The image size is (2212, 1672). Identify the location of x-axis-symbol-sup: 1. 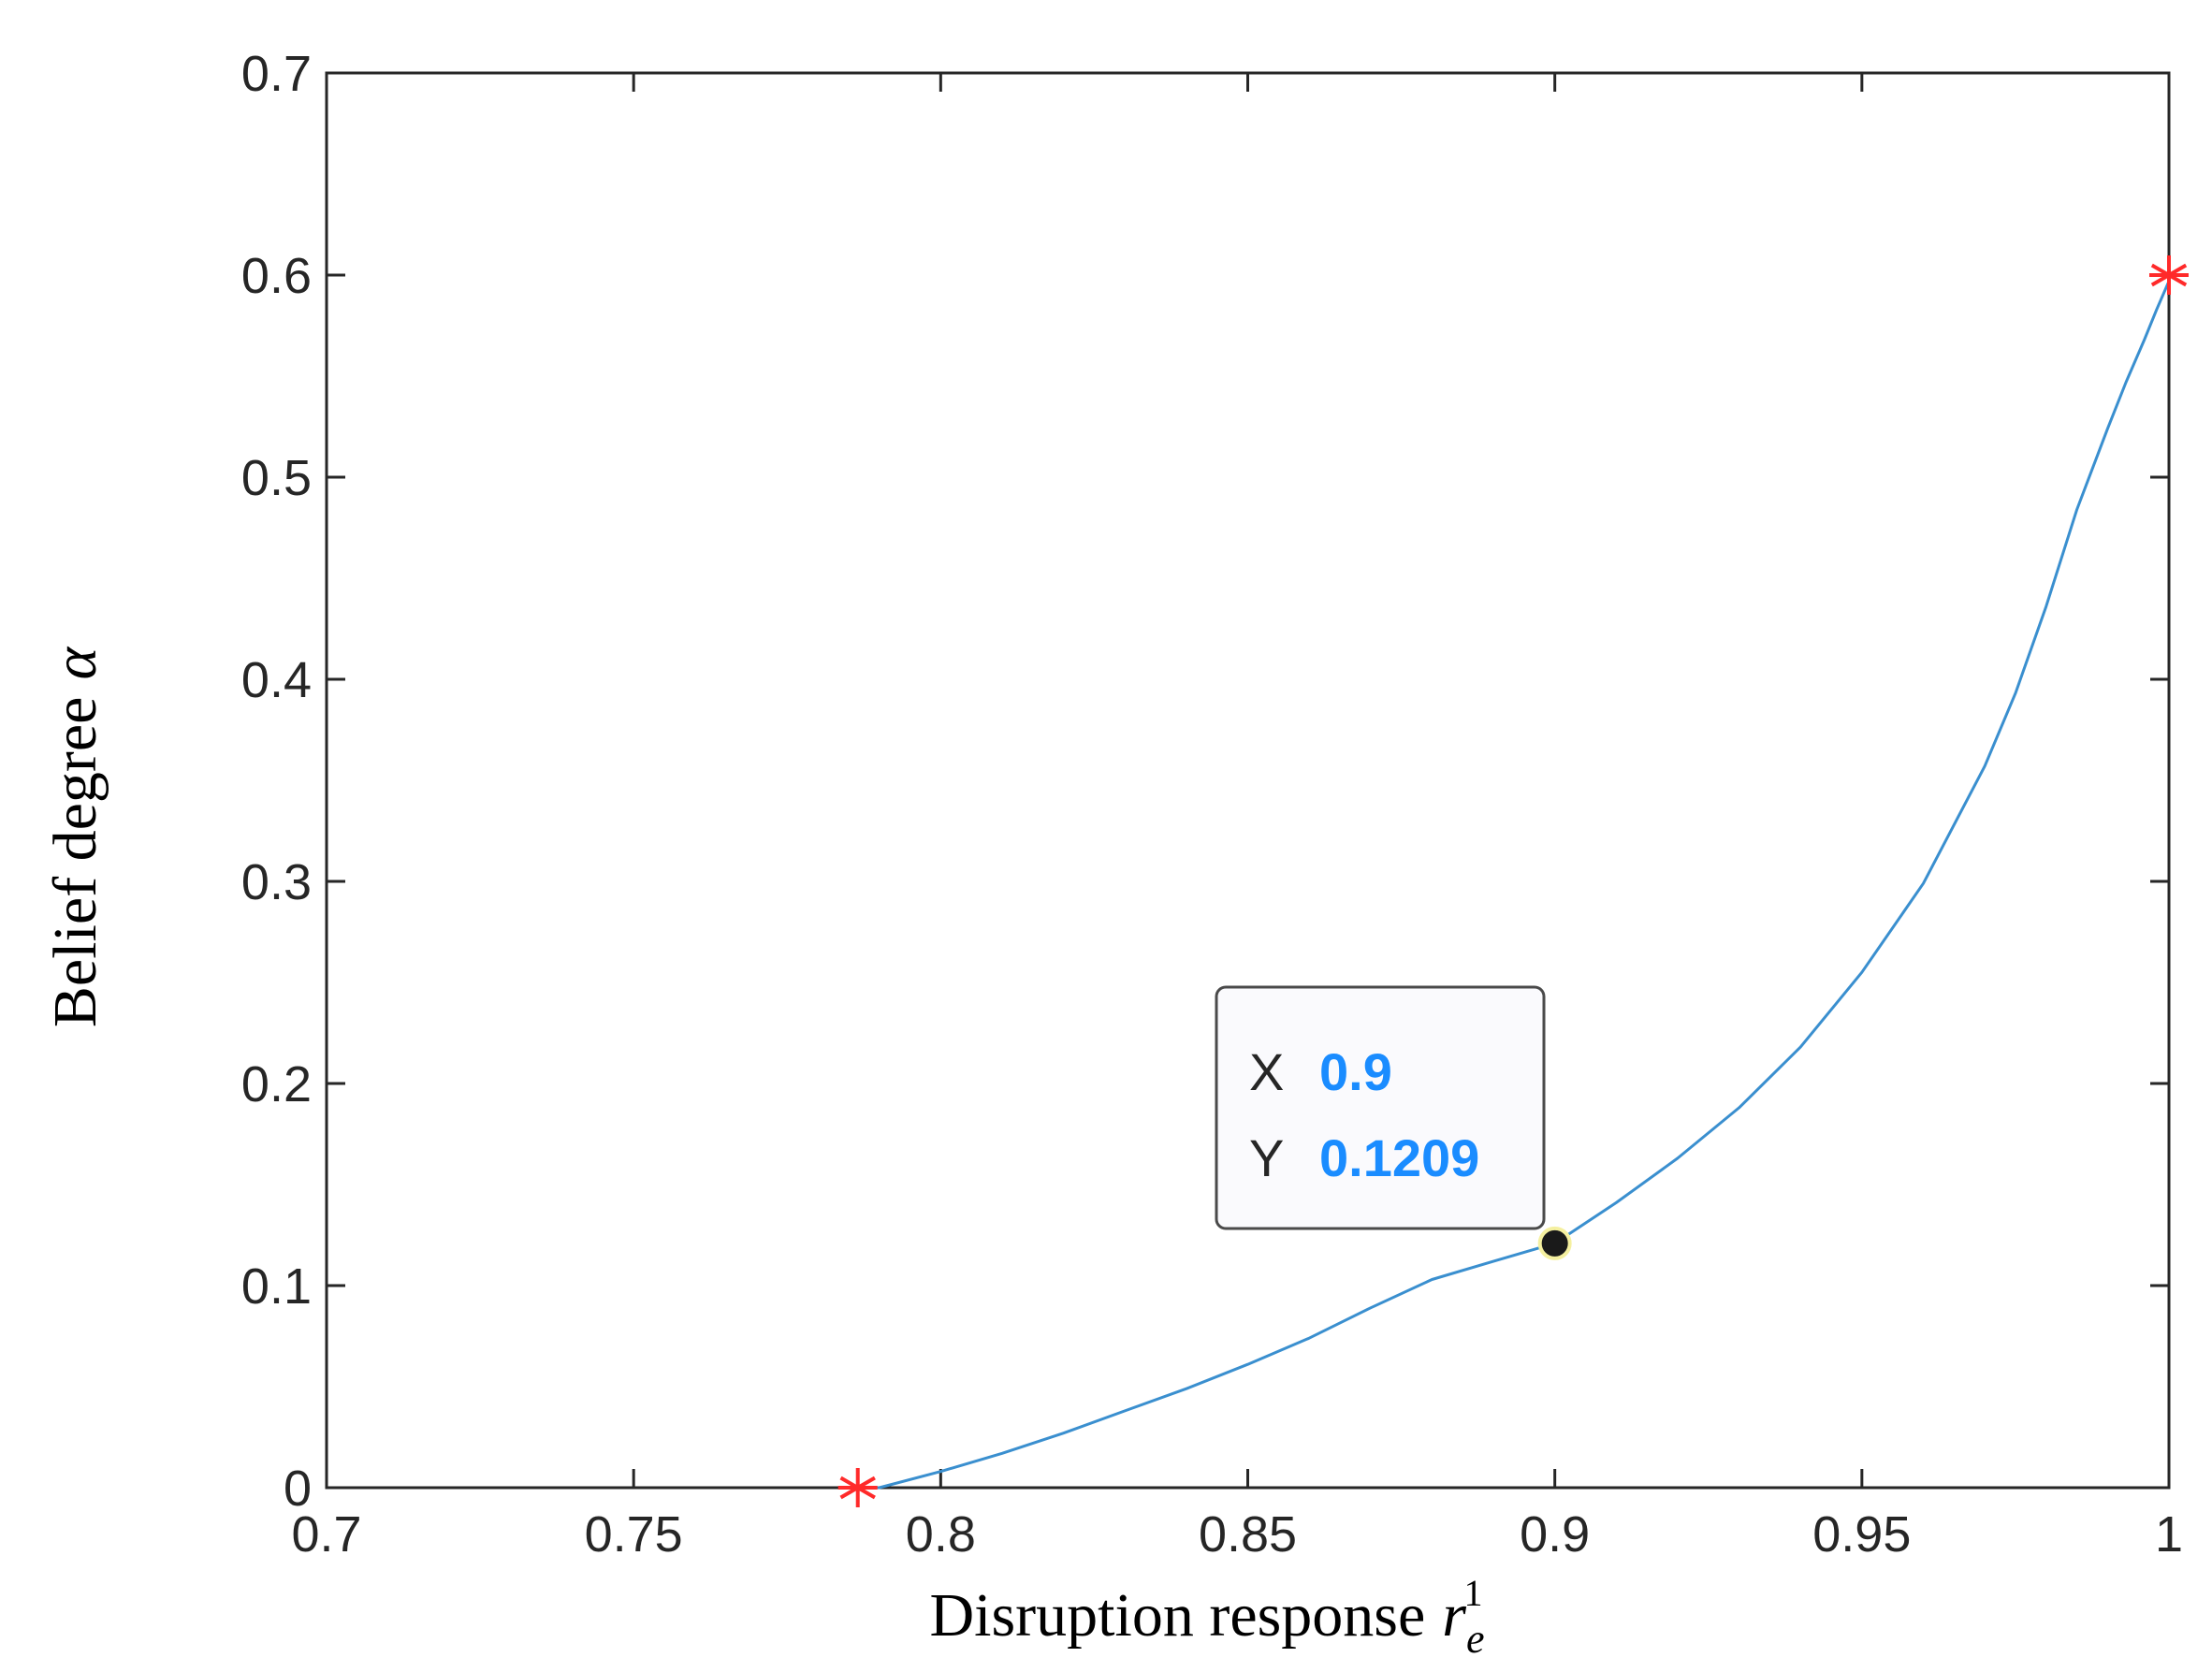
(1473, 1593).